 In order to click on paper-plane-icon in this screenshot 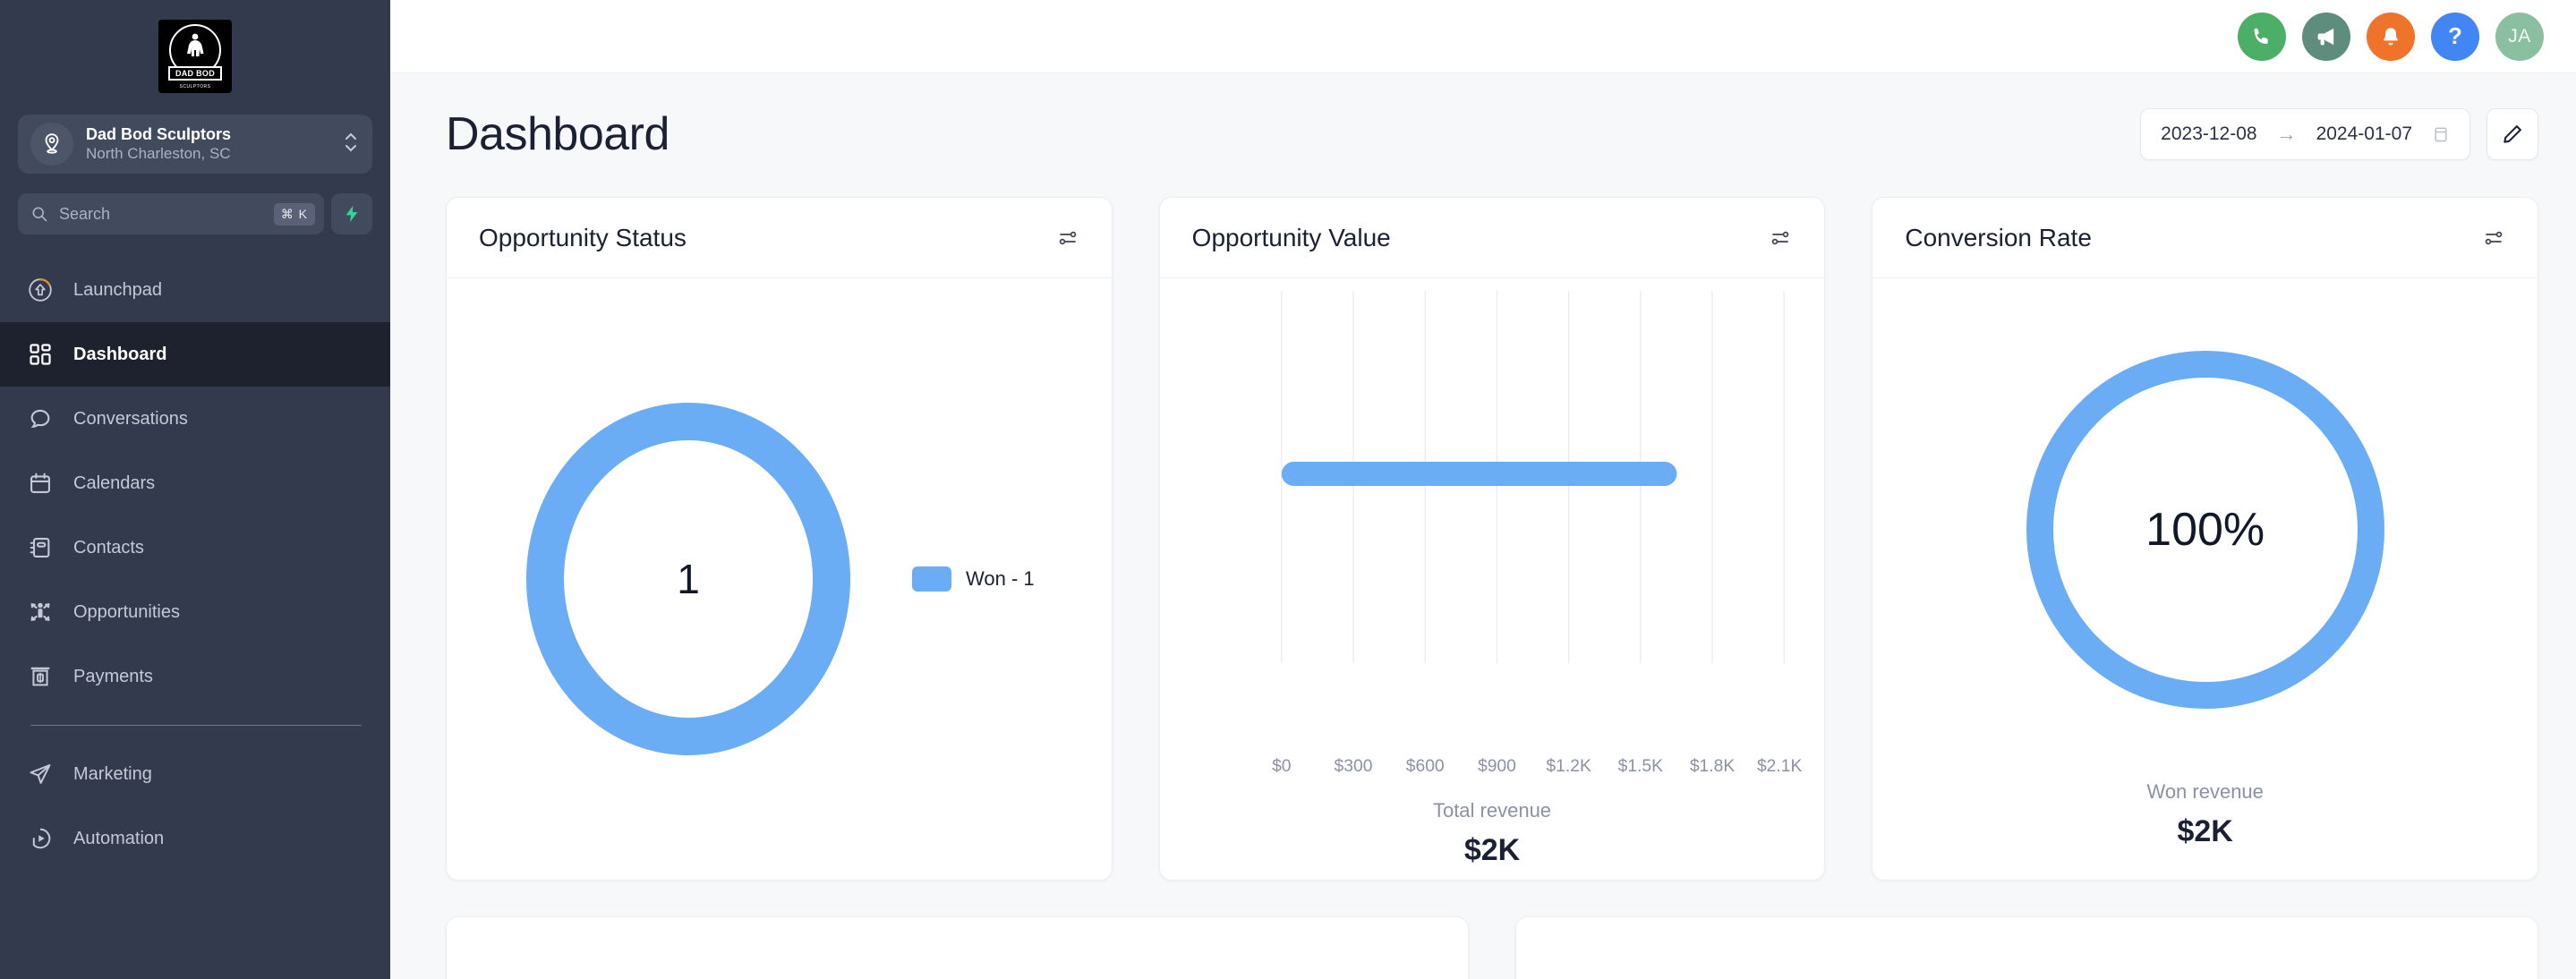, I will do `click(40, 774)`.